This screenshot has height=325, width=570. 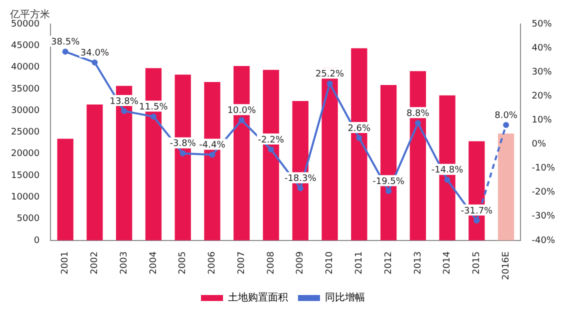 I want to click on y2-tick-label: -30%, so click(x=544, y=217).